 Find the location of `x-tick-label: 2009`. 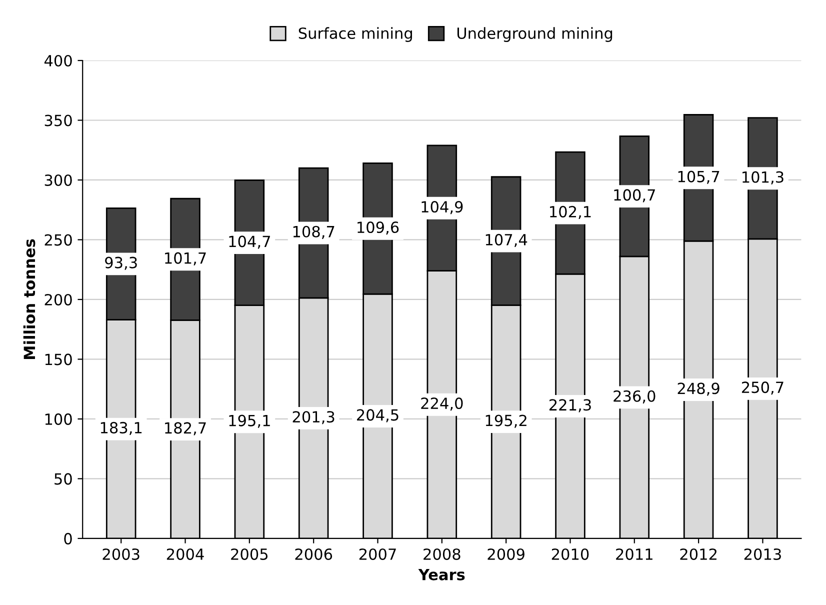

x-tick-label: 2009 is located at coordinates (506, 554).